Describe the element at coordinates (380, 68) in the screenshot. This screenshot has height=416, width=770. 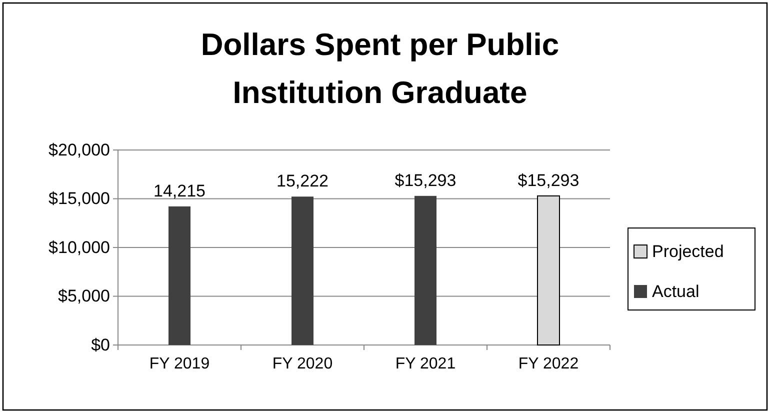
I see `chart-title: Dollars Spent per Public Institution Graduate` at that location.